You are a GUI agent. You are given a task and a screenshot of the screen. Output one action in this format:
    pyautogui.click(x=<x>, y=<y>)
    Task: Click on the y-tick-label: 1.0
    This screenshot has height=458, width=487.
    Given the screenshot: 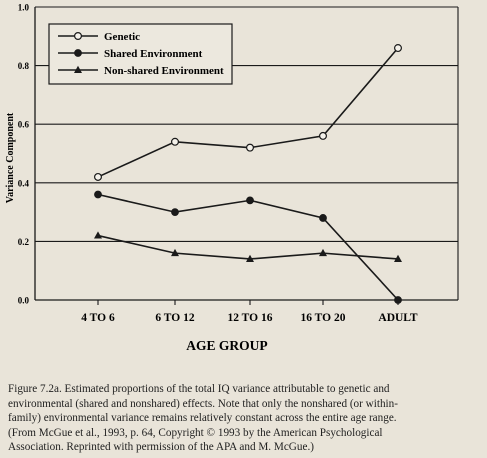 What is the action you would take?
    pyautogui.click(x=24, y=8)
    